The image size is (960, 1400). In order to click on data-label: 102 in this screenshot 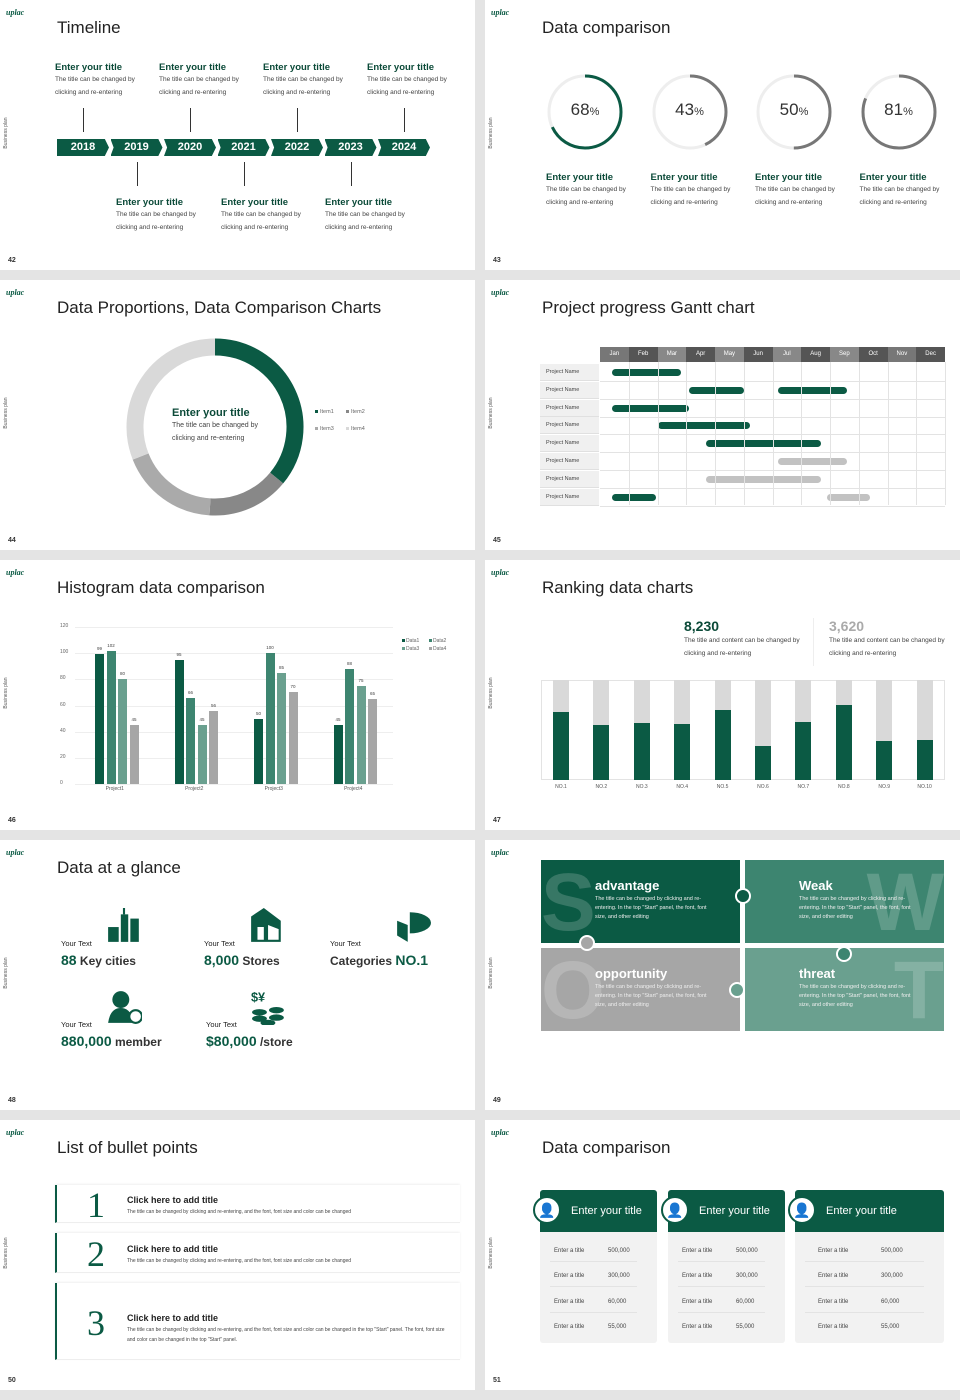, I will do `click(111, 645)`.